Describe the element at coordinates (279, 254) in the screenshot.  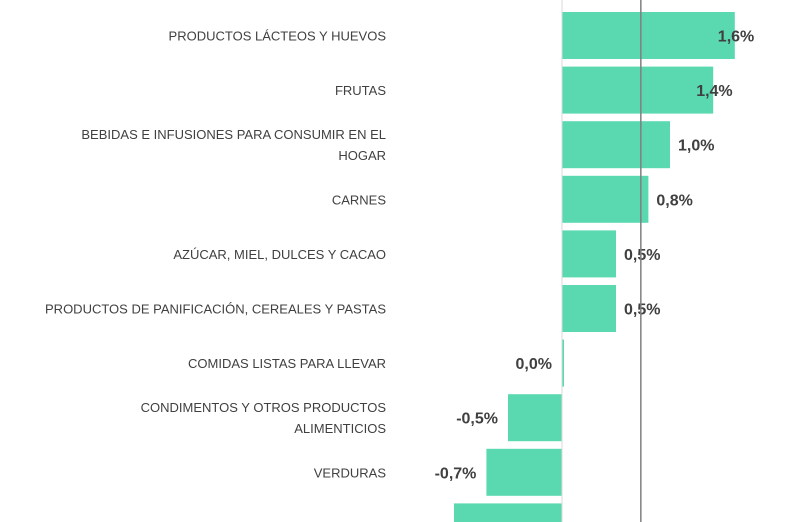
I see `category-label: AZÚCAR, MIEL, DULCES Y CACAO` at that location.